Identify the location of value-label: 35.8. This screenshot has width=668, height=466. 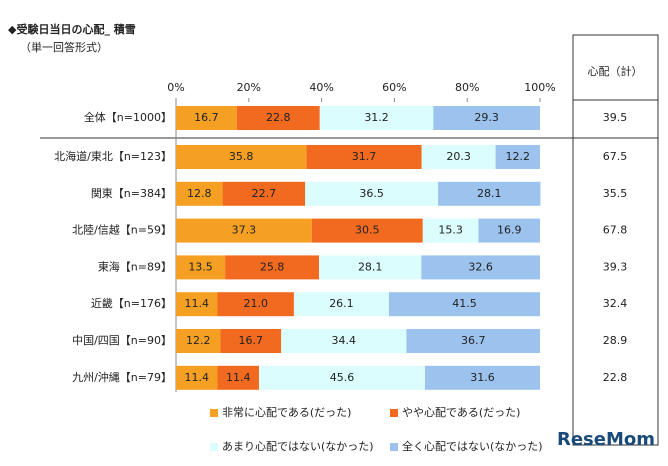
(241, 156).